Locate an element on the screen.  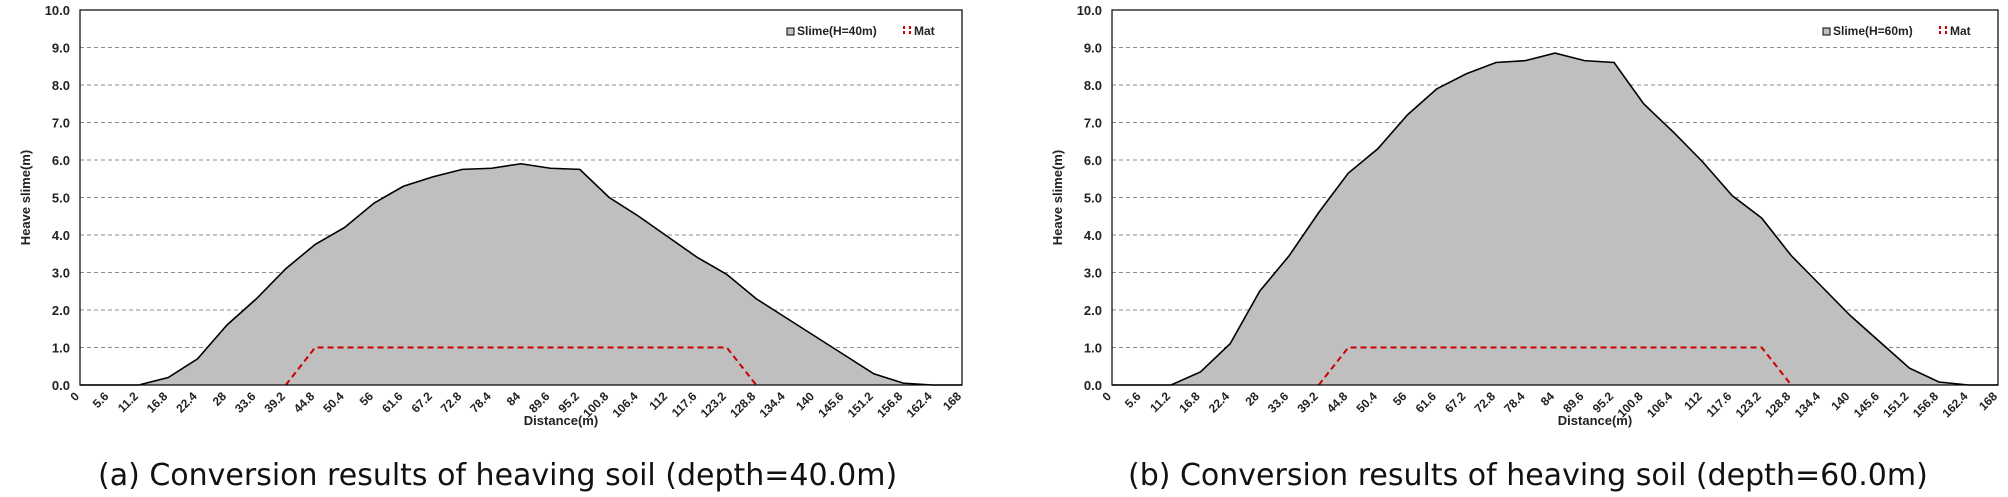
x-tick-label: 22.4 is located at coordinates (186, 402).